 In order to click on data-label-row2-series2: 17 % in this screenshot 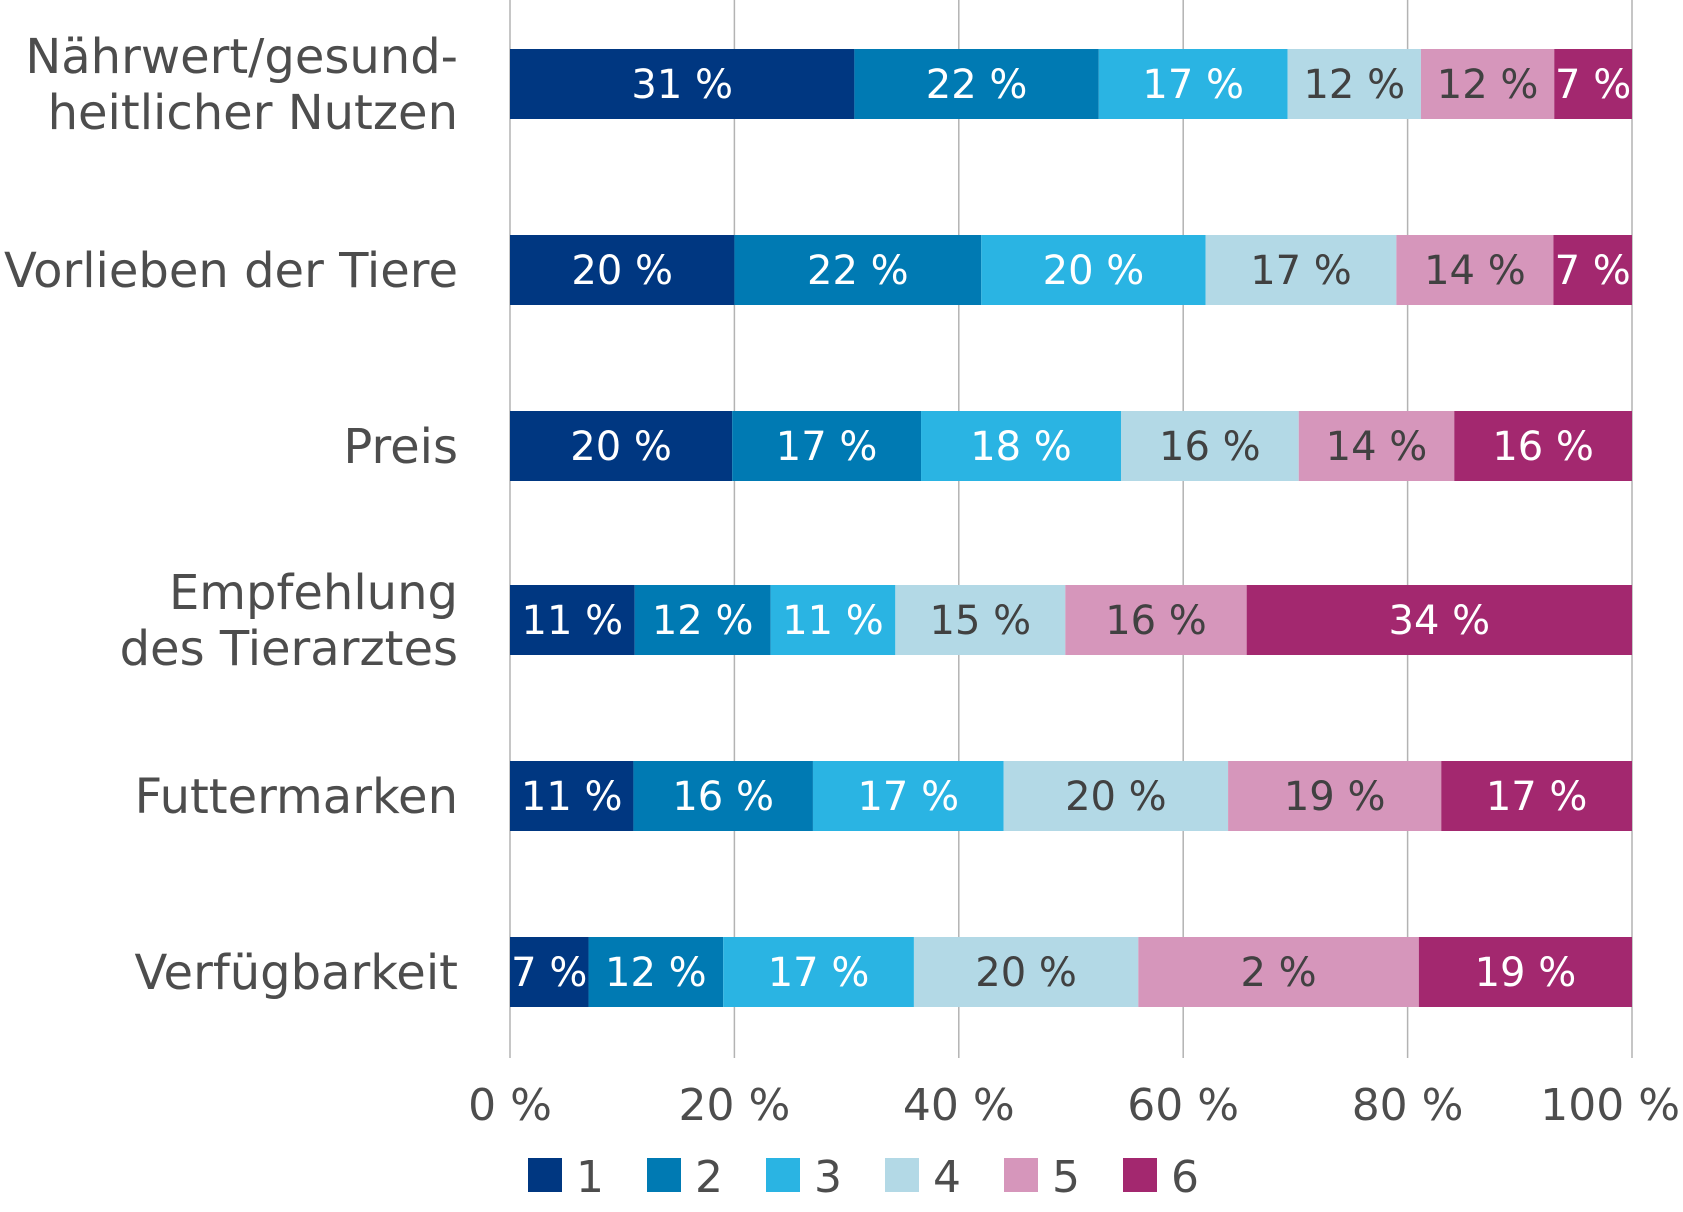, I will do `click(827, 447)`.